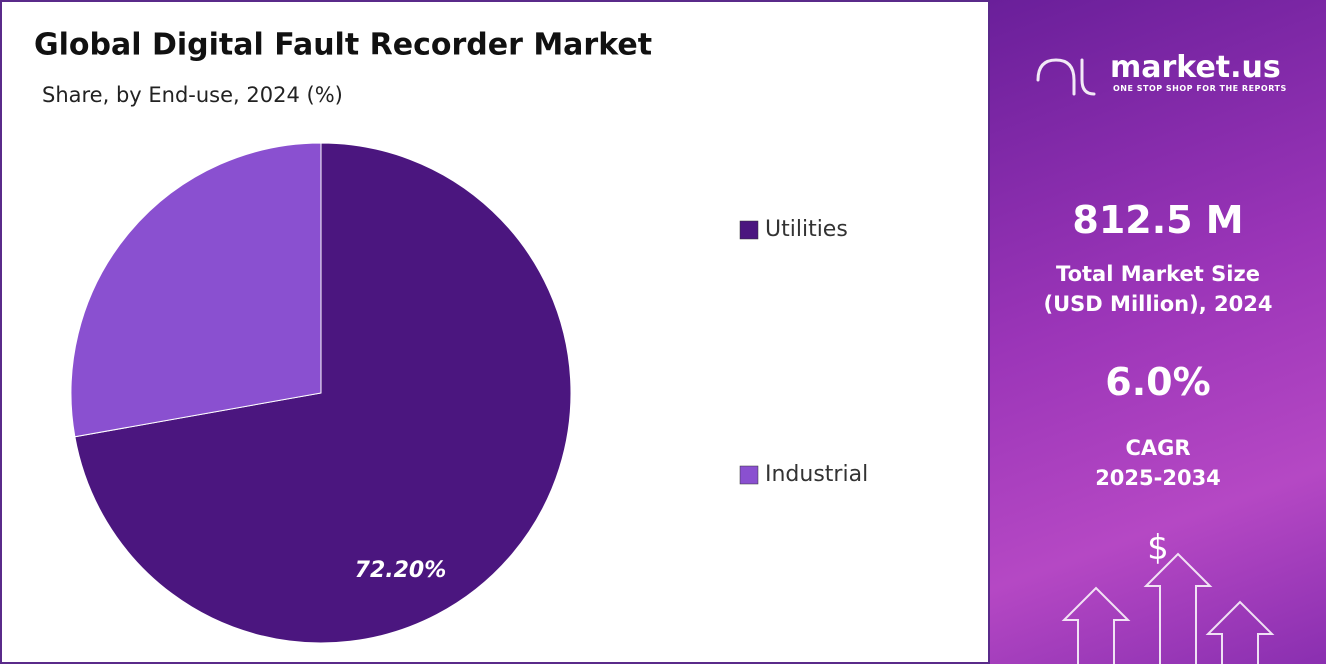 The image size is (1326, 664). What do you see at coordinates (401, 570) in the screenshot?
I see `data-label: 72.20%` at bounding box center [401, 570].